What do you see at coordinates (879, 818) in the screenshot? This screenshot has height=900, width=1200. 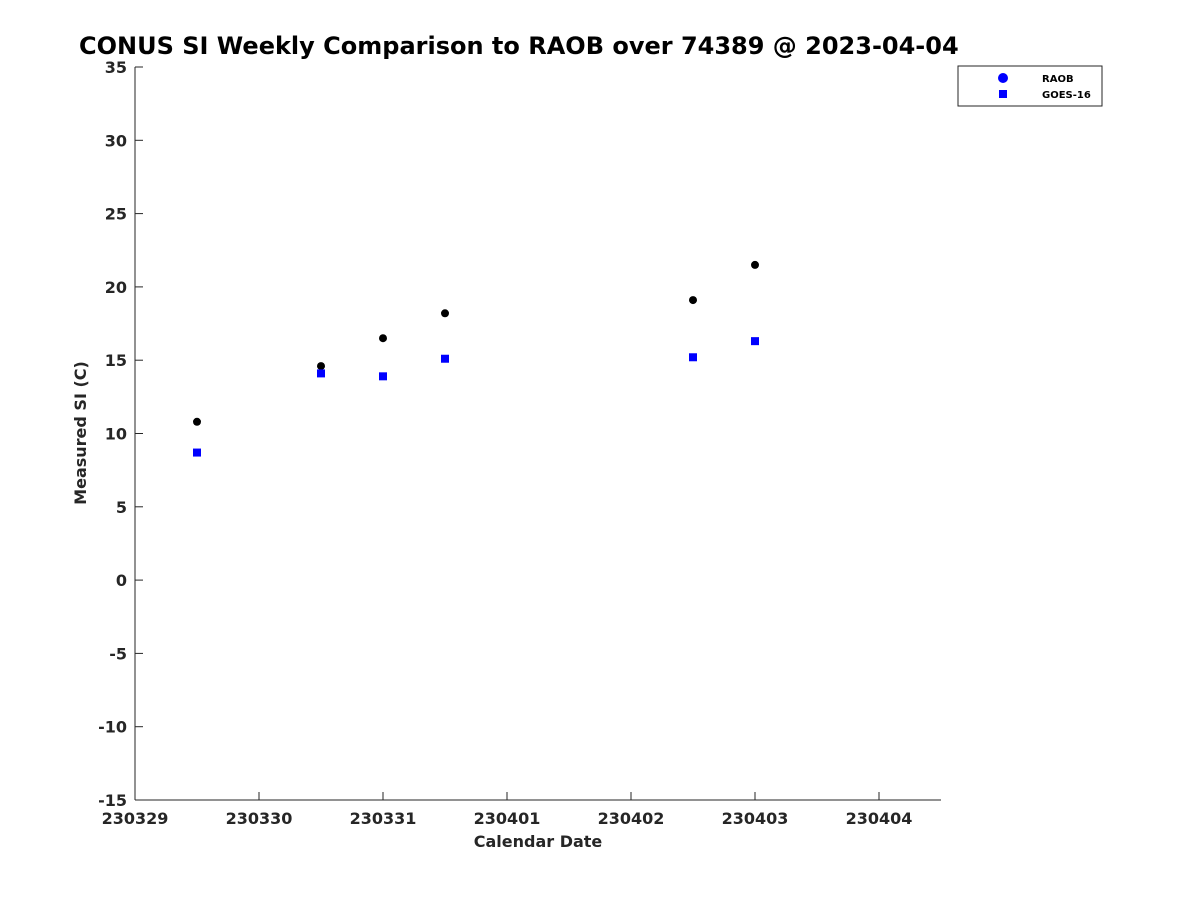 I see `x-tick-label: 230404` at bounding box center [879, 818].